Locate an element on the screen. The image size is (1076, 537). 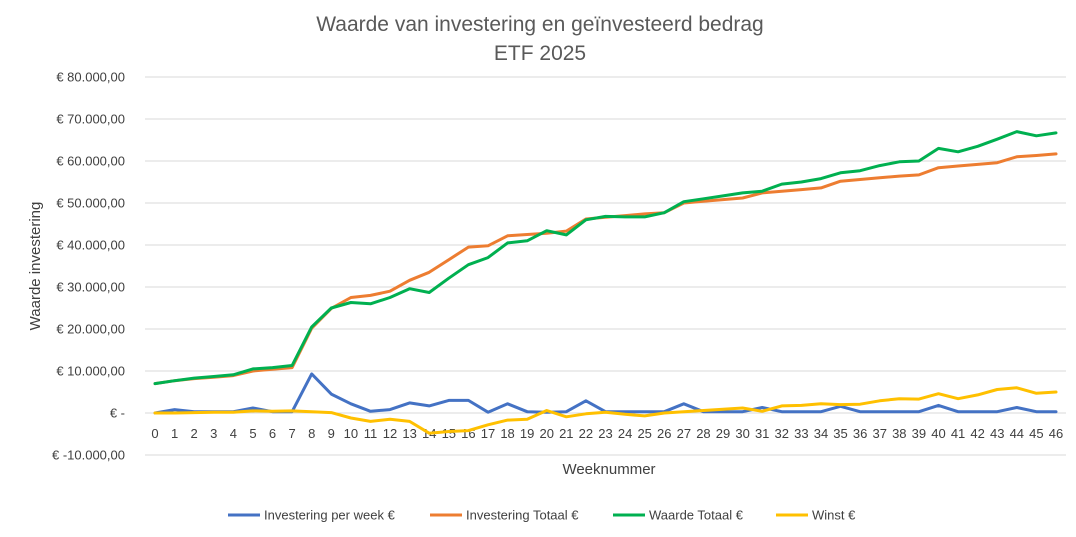
x-tick-label: 19 is located at coordinates (527, 433).